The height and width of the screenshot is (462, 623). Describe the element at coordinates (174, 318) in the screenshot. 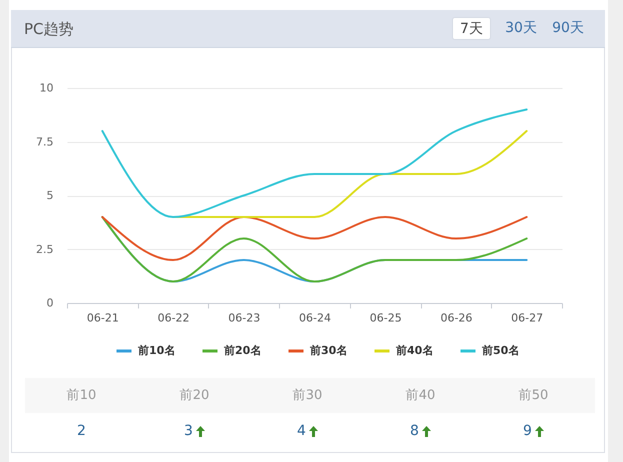

I see `x-tick-label: 06-22` at that location.